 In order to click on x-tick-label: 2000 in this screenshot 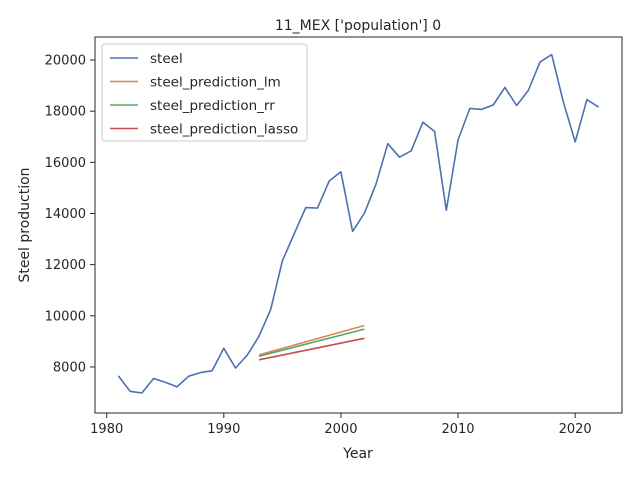, I will do `click(340, 429)`.